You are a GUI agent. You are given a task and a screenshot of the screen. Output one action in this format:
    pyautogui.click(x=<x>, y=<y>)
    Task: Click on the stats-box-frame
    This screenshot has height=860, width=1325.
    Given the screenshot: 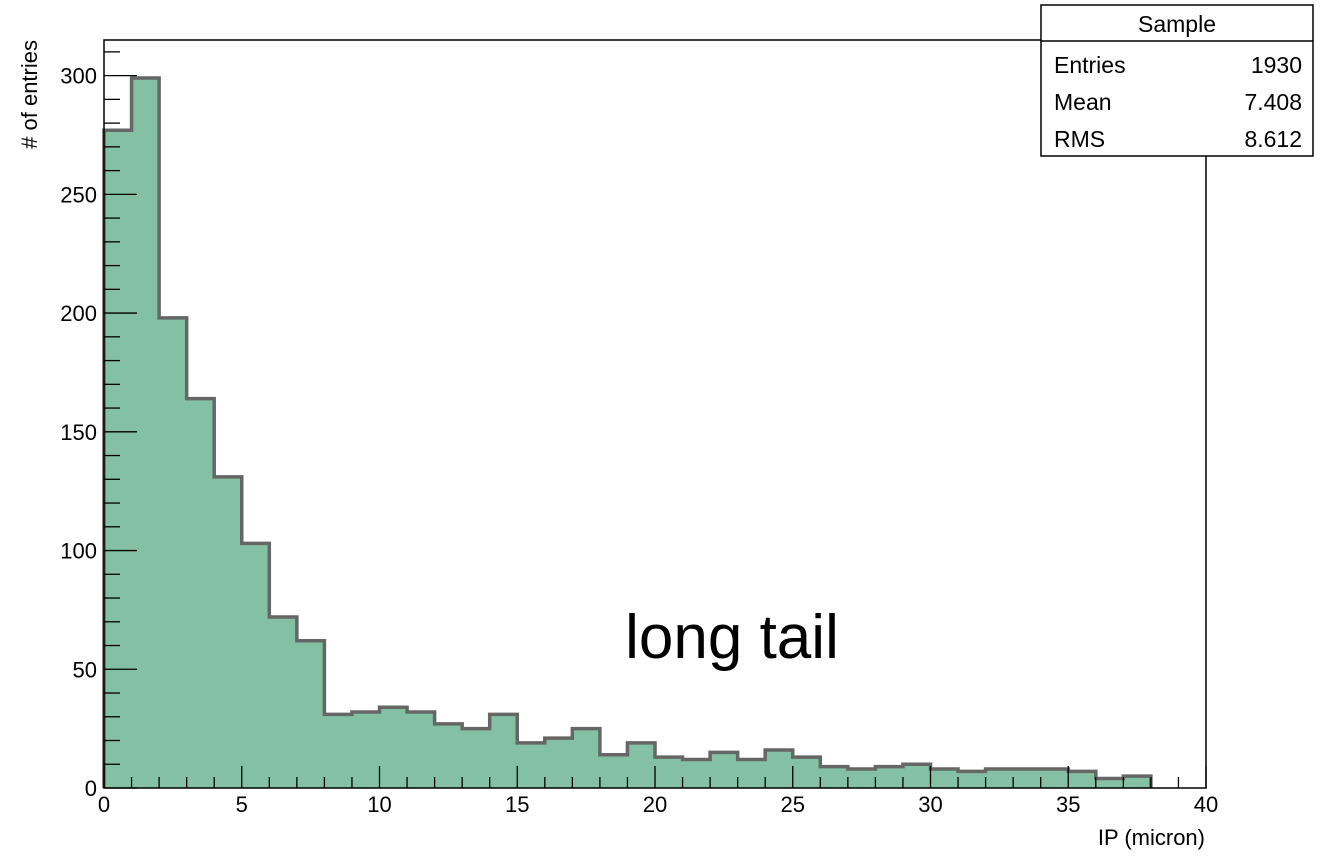 What is the action you would take?
    pyautogui.click(x=1177, y=80)
    